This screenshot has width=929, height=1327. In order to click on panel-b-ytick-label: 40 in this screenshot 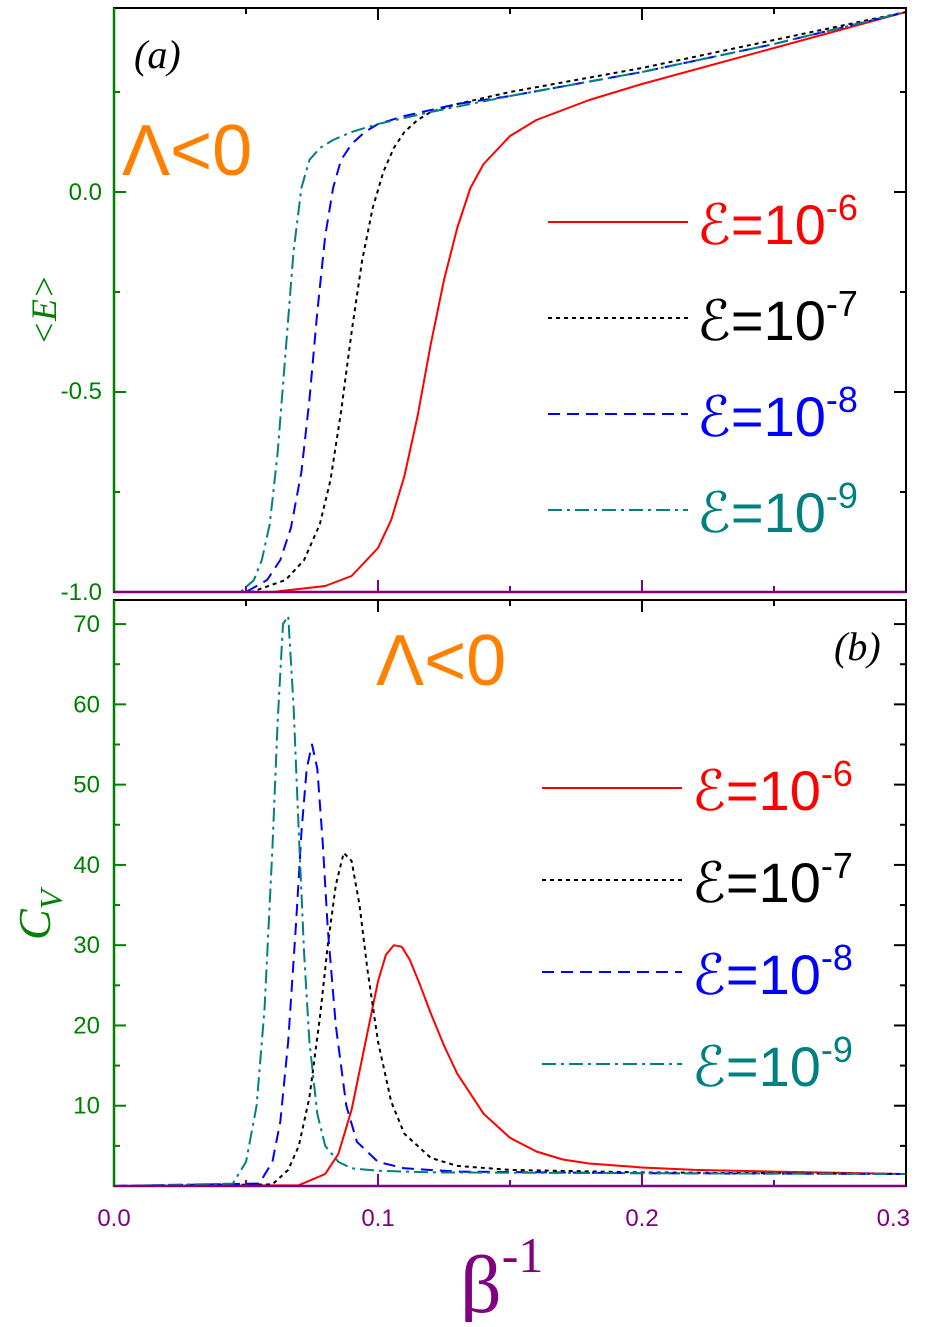, I will do `click(86, 865)`.